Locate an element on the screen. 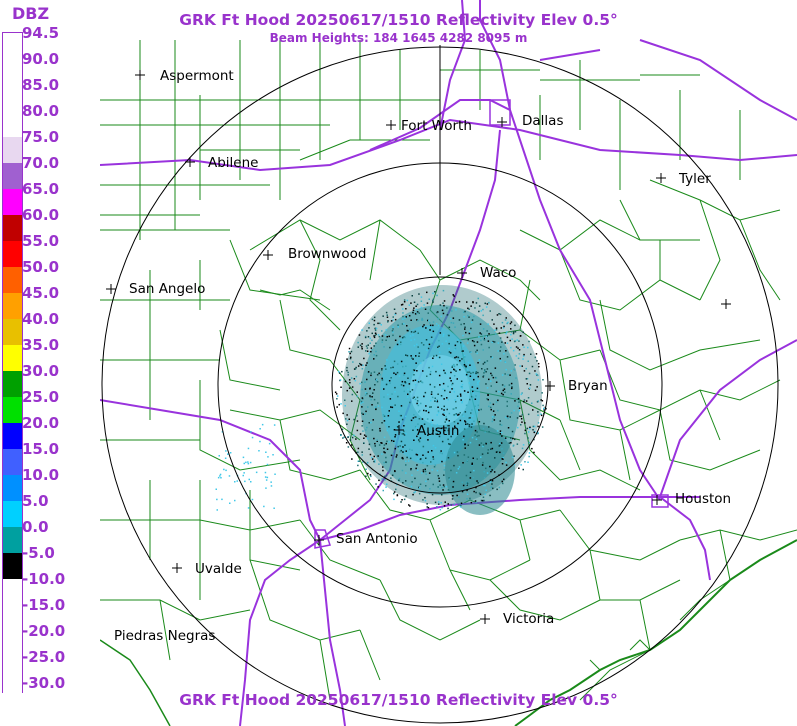 The width and height of the screenshot is (797, 726). legend-unit: DBZ is located at coordinates (31, 13).